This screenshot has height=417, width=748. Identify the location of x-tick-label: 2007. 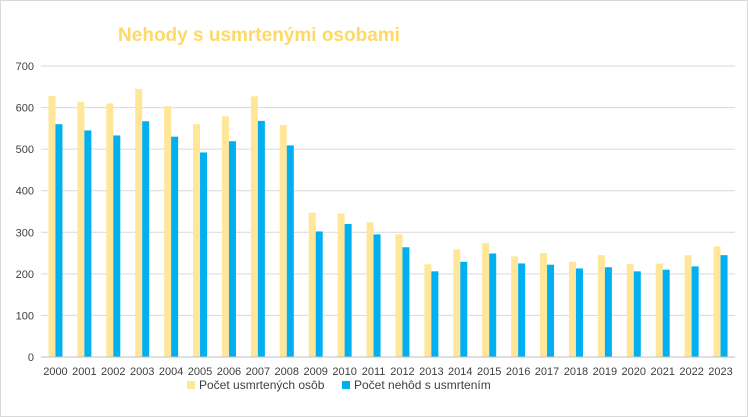
(258, 372).